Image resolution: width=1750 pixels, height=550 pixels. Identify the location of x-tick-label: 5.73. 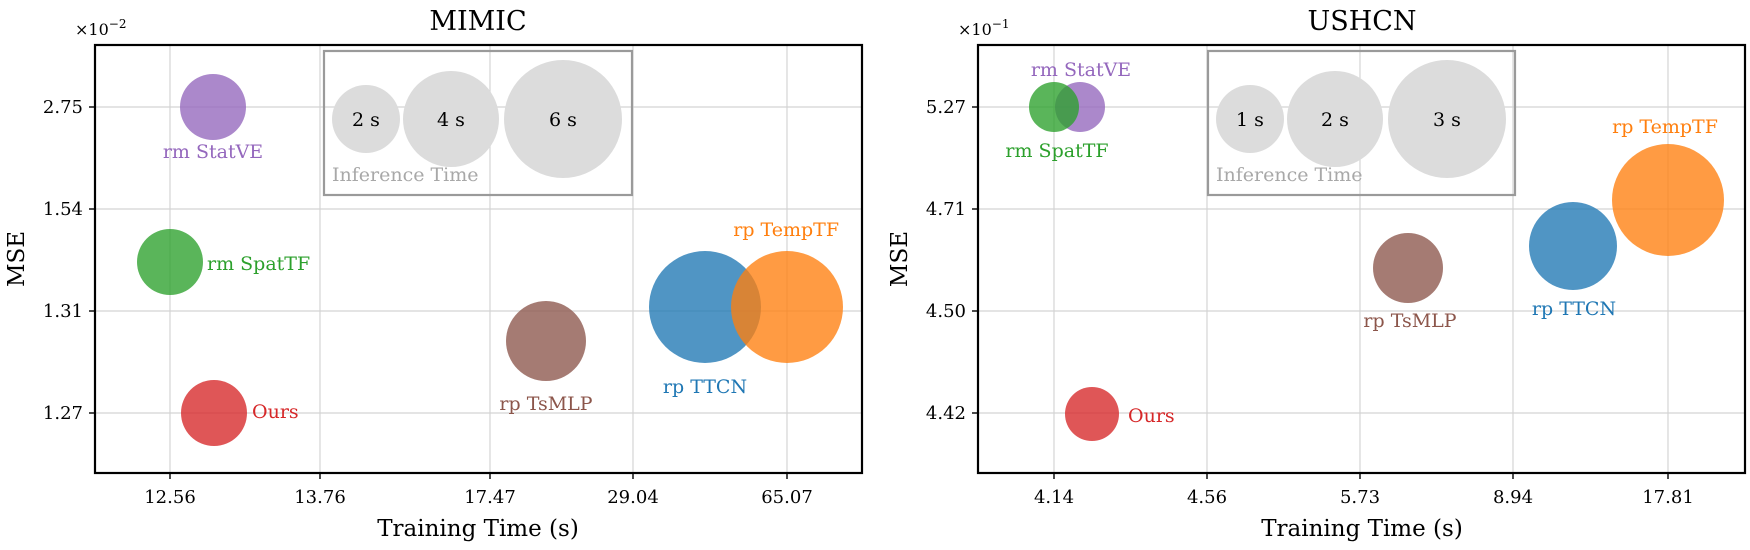
(1360, 497).